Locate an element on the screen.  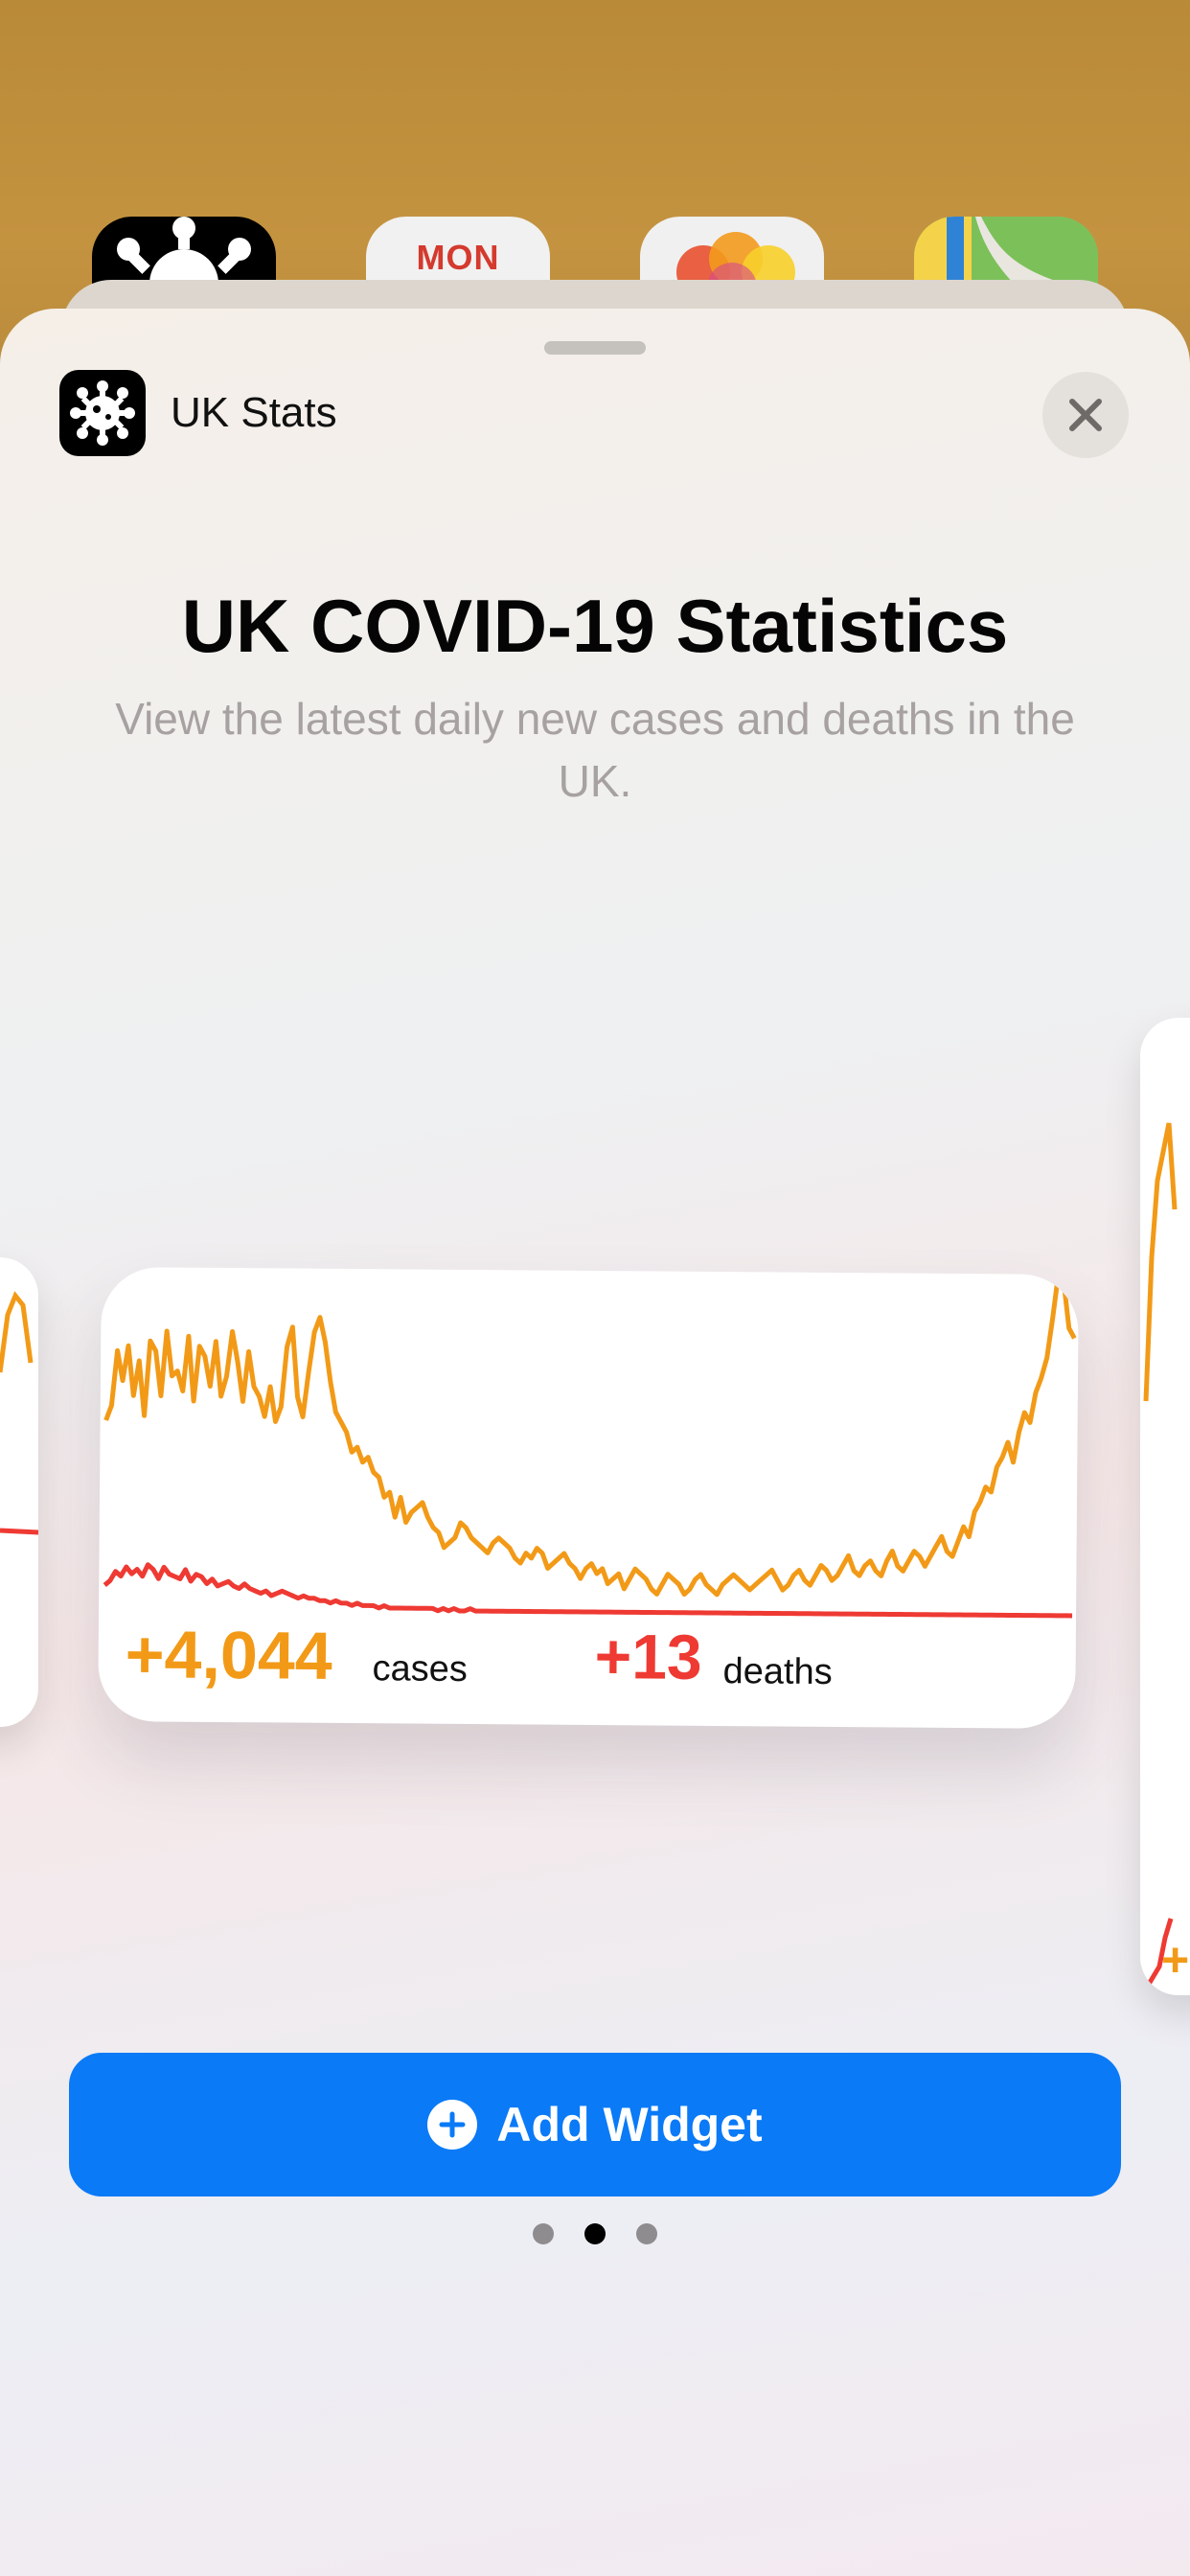
app-name: UK Stats is located at coordinates (254, 412).